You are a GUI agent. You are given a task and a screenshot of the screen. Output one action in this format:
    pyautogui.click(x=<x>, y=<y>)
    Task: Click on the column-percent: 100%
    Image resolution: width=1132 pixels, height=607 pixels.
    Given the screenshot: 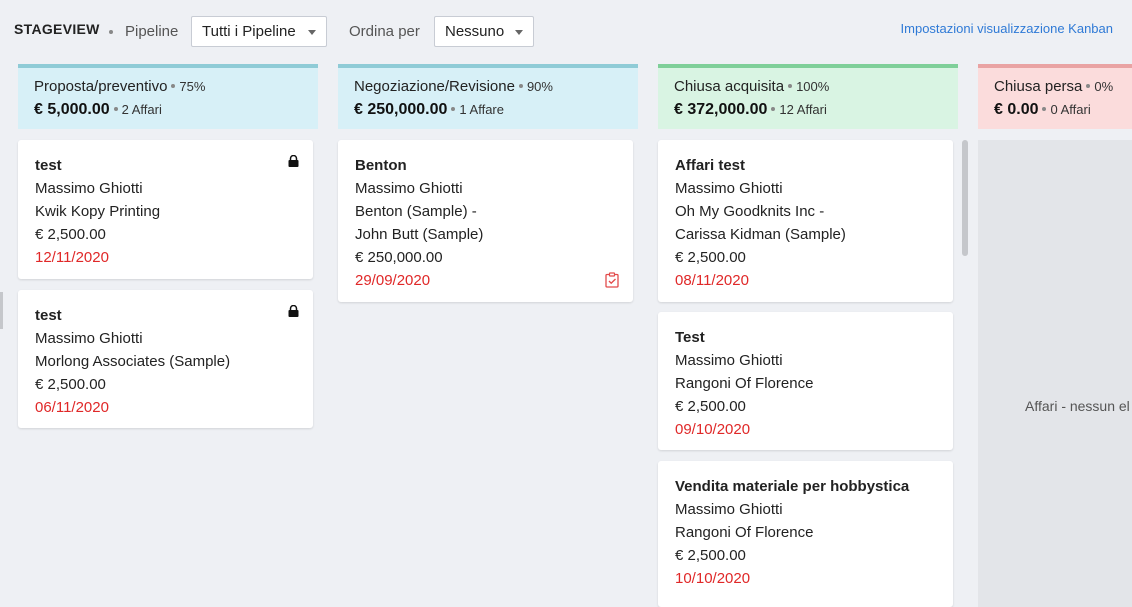 What is the action you would take?
    pyautogui.click(x=813, y=86)
    